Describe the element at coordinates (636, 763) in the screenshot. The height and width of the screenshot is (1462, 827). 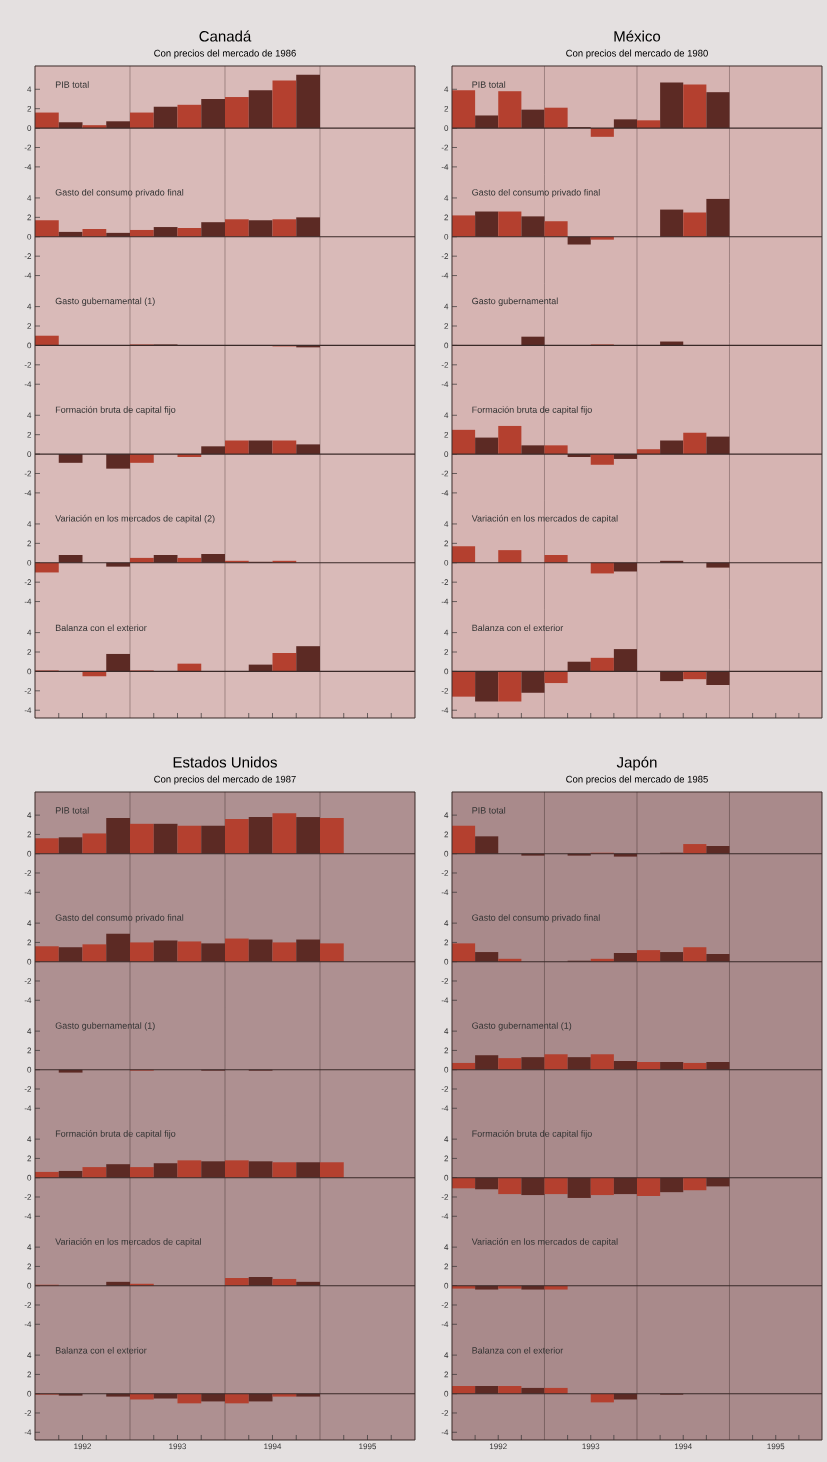
I see `chart-title: Japón` at that location.